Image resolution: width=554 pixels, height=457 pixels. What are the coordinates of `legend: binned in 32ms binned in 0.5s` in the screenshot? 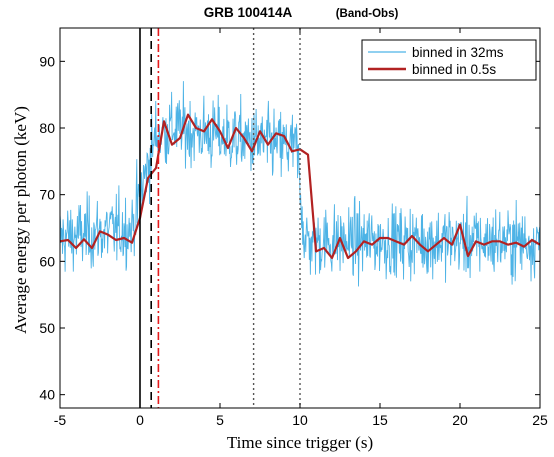 It's located at (449, 60).